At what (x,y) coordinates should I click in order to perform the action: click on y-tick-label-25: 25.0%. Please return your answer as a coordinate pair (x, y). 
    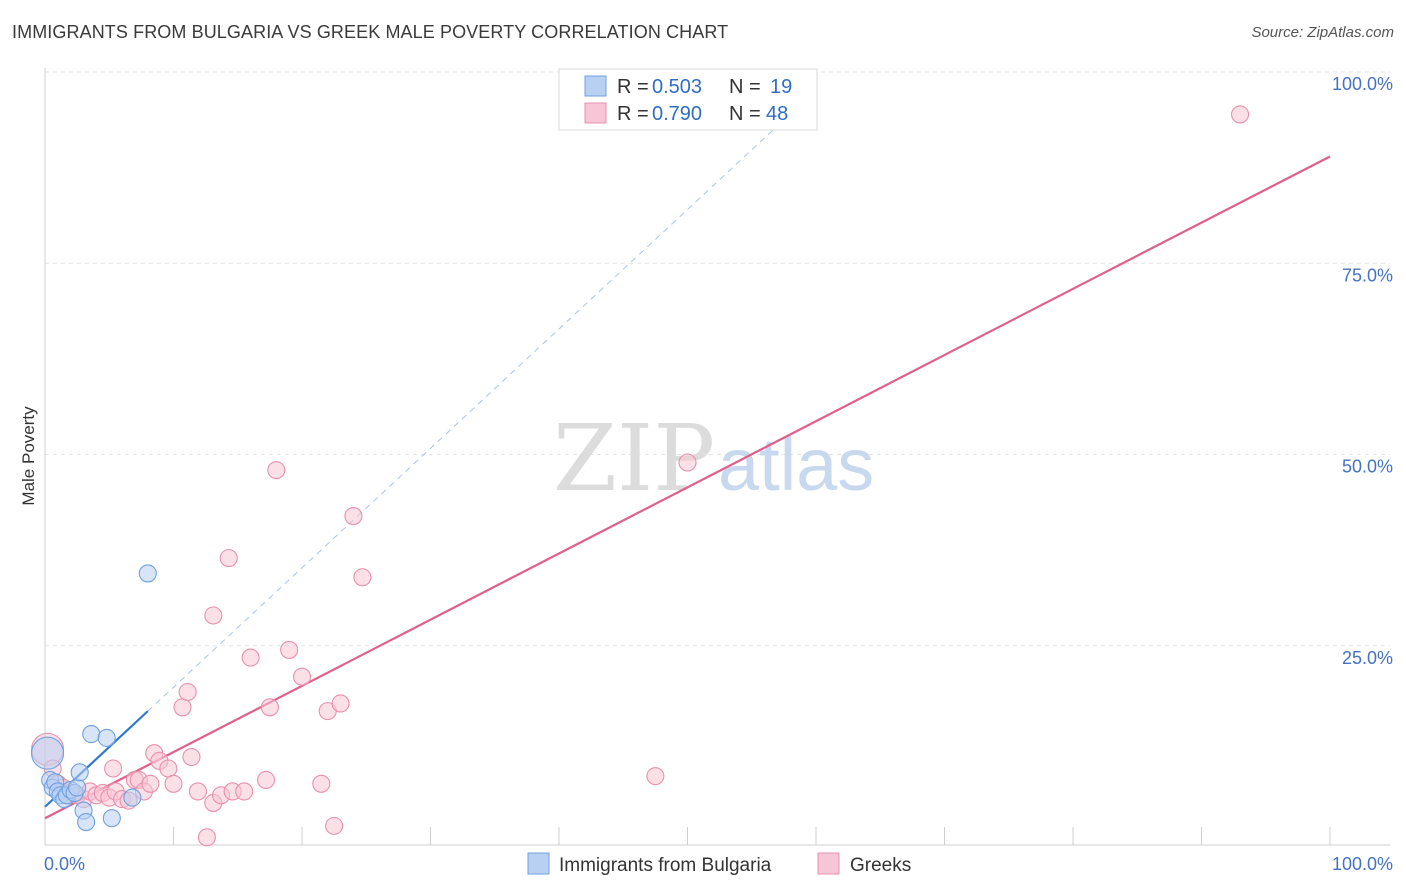
    Looking at the image, I should click on (1367, 658).